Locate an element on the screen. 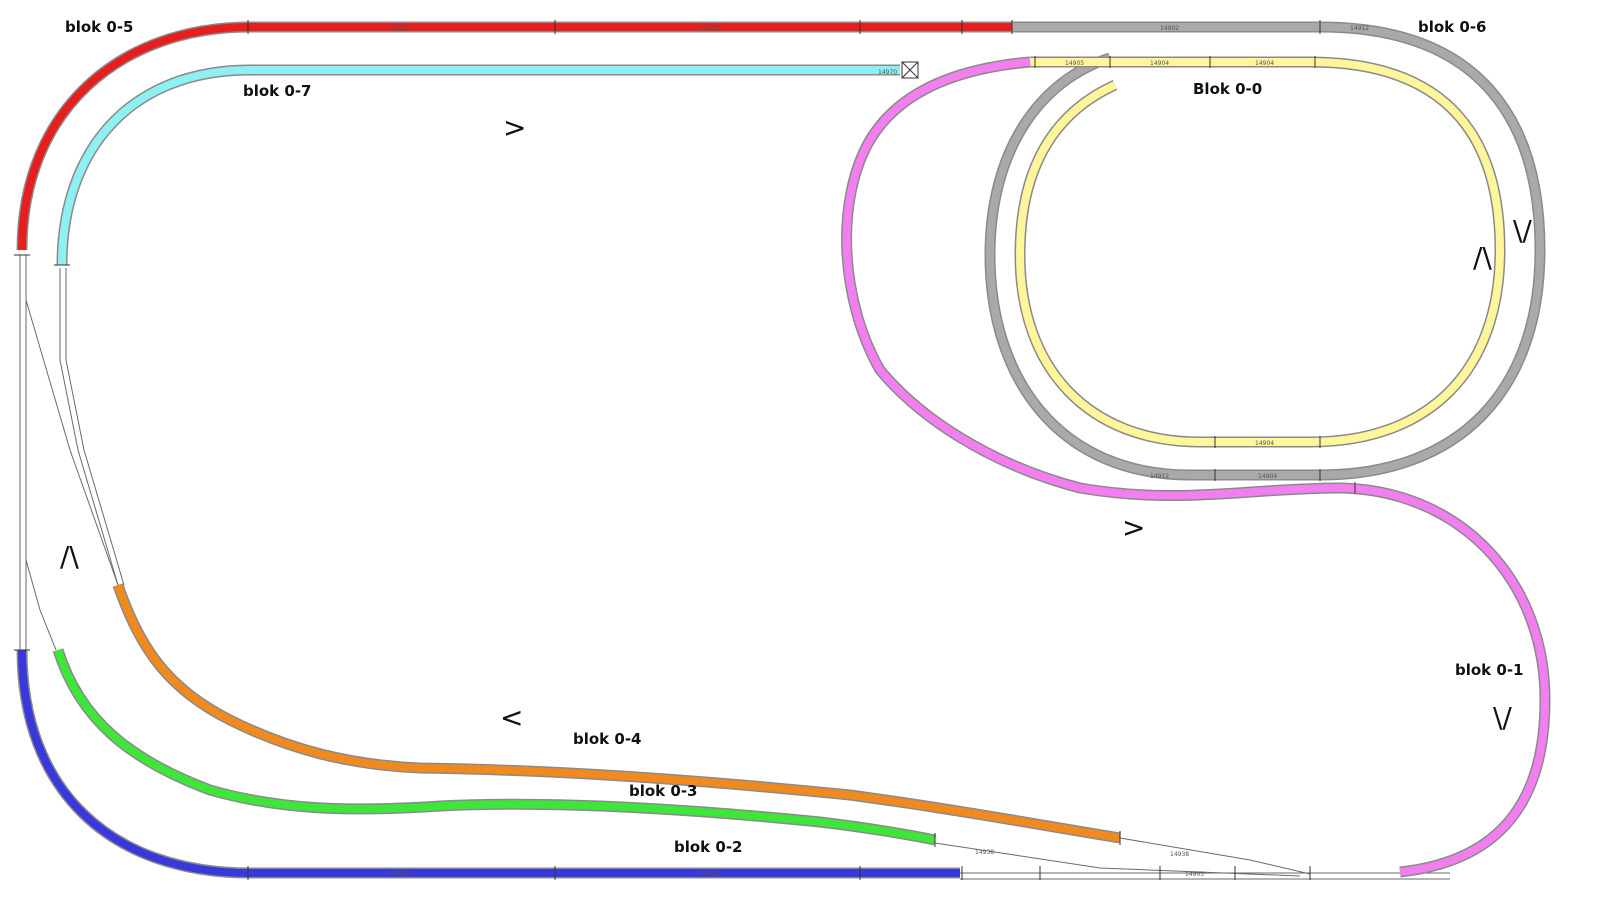 The width and height of the screenshot is (1599, 914). block-label-0-2: blok 0-2 is located at coordinates (708, 847).